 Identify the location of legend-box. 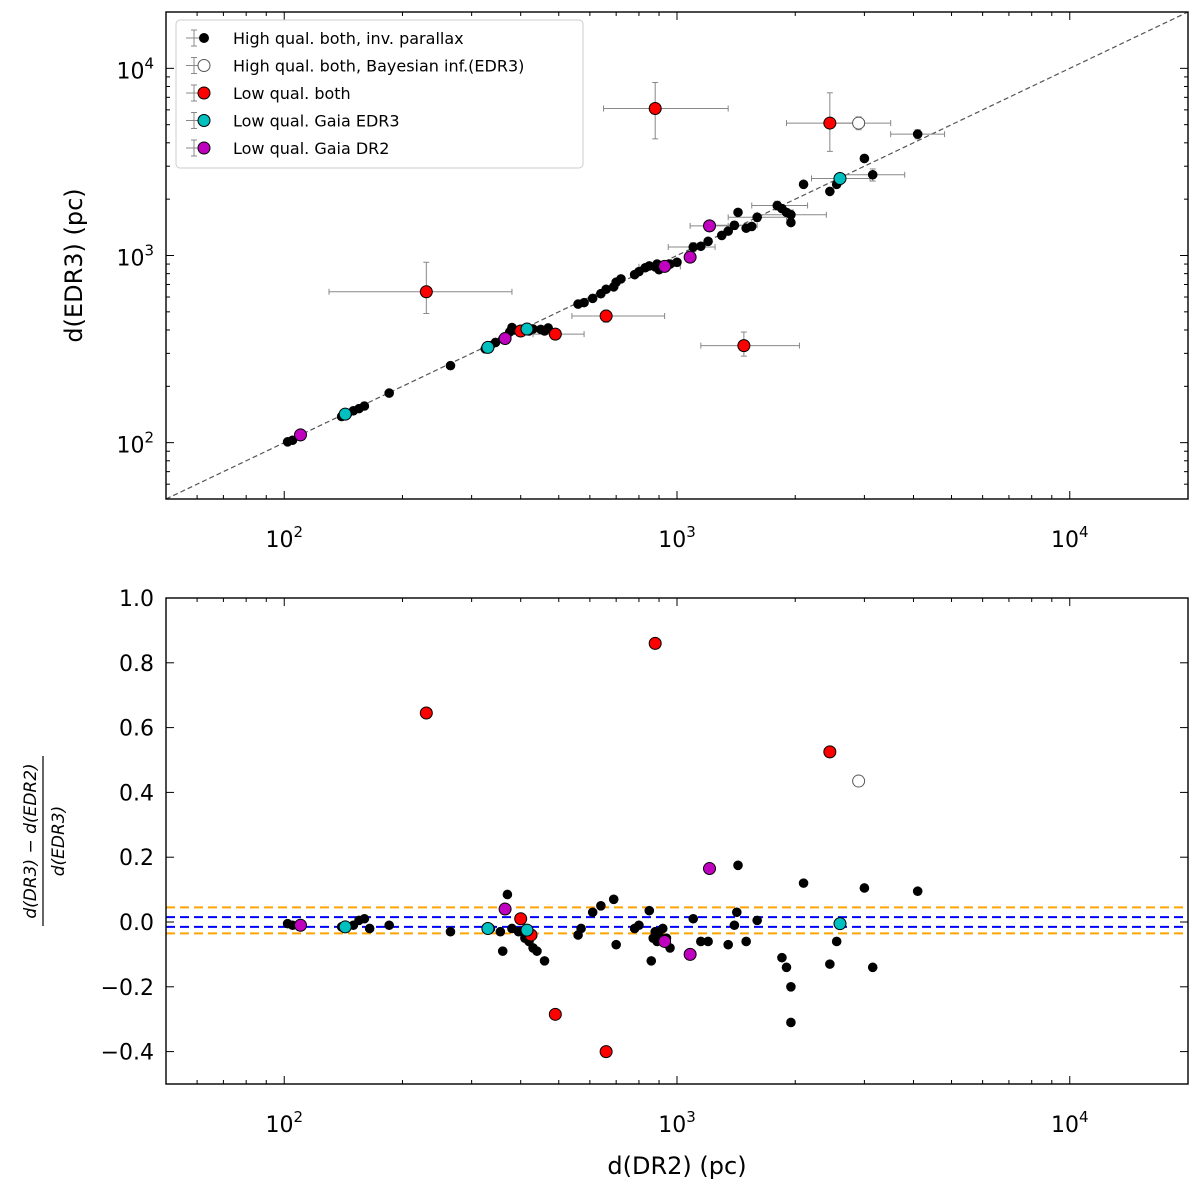
(379, 94).